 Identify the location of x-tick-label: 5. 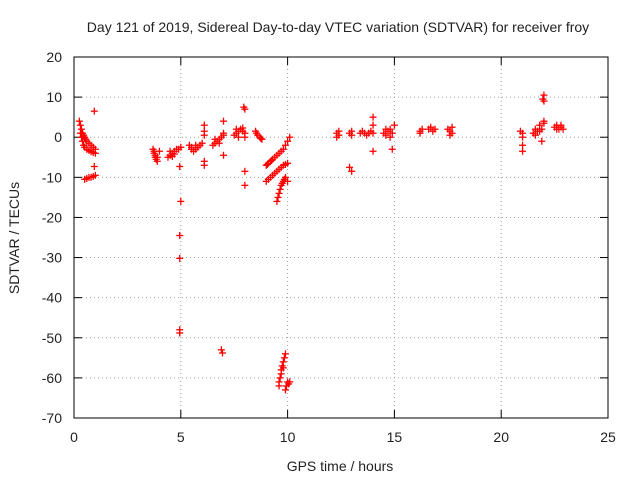
(181, 437).